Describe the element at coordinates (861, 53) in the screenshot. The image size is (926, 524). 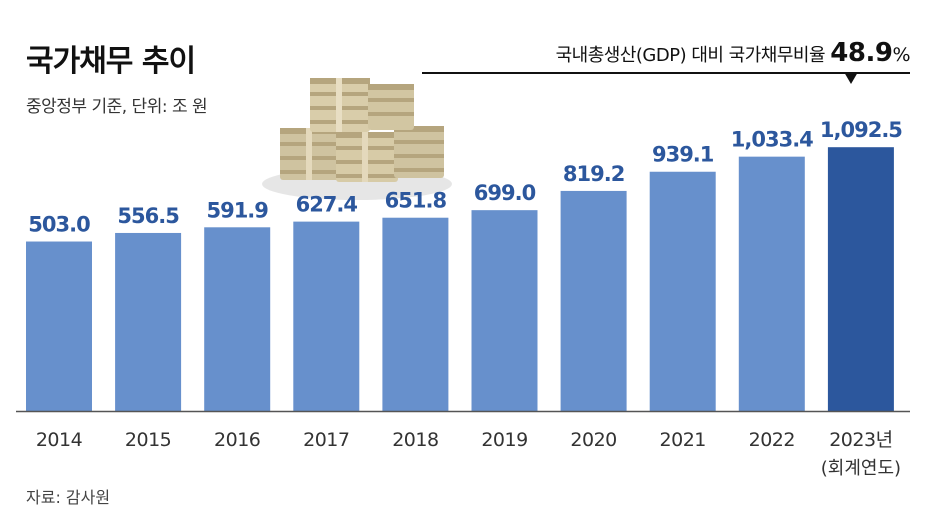
I see `gdp-ratio-value: 48.9` at that location.